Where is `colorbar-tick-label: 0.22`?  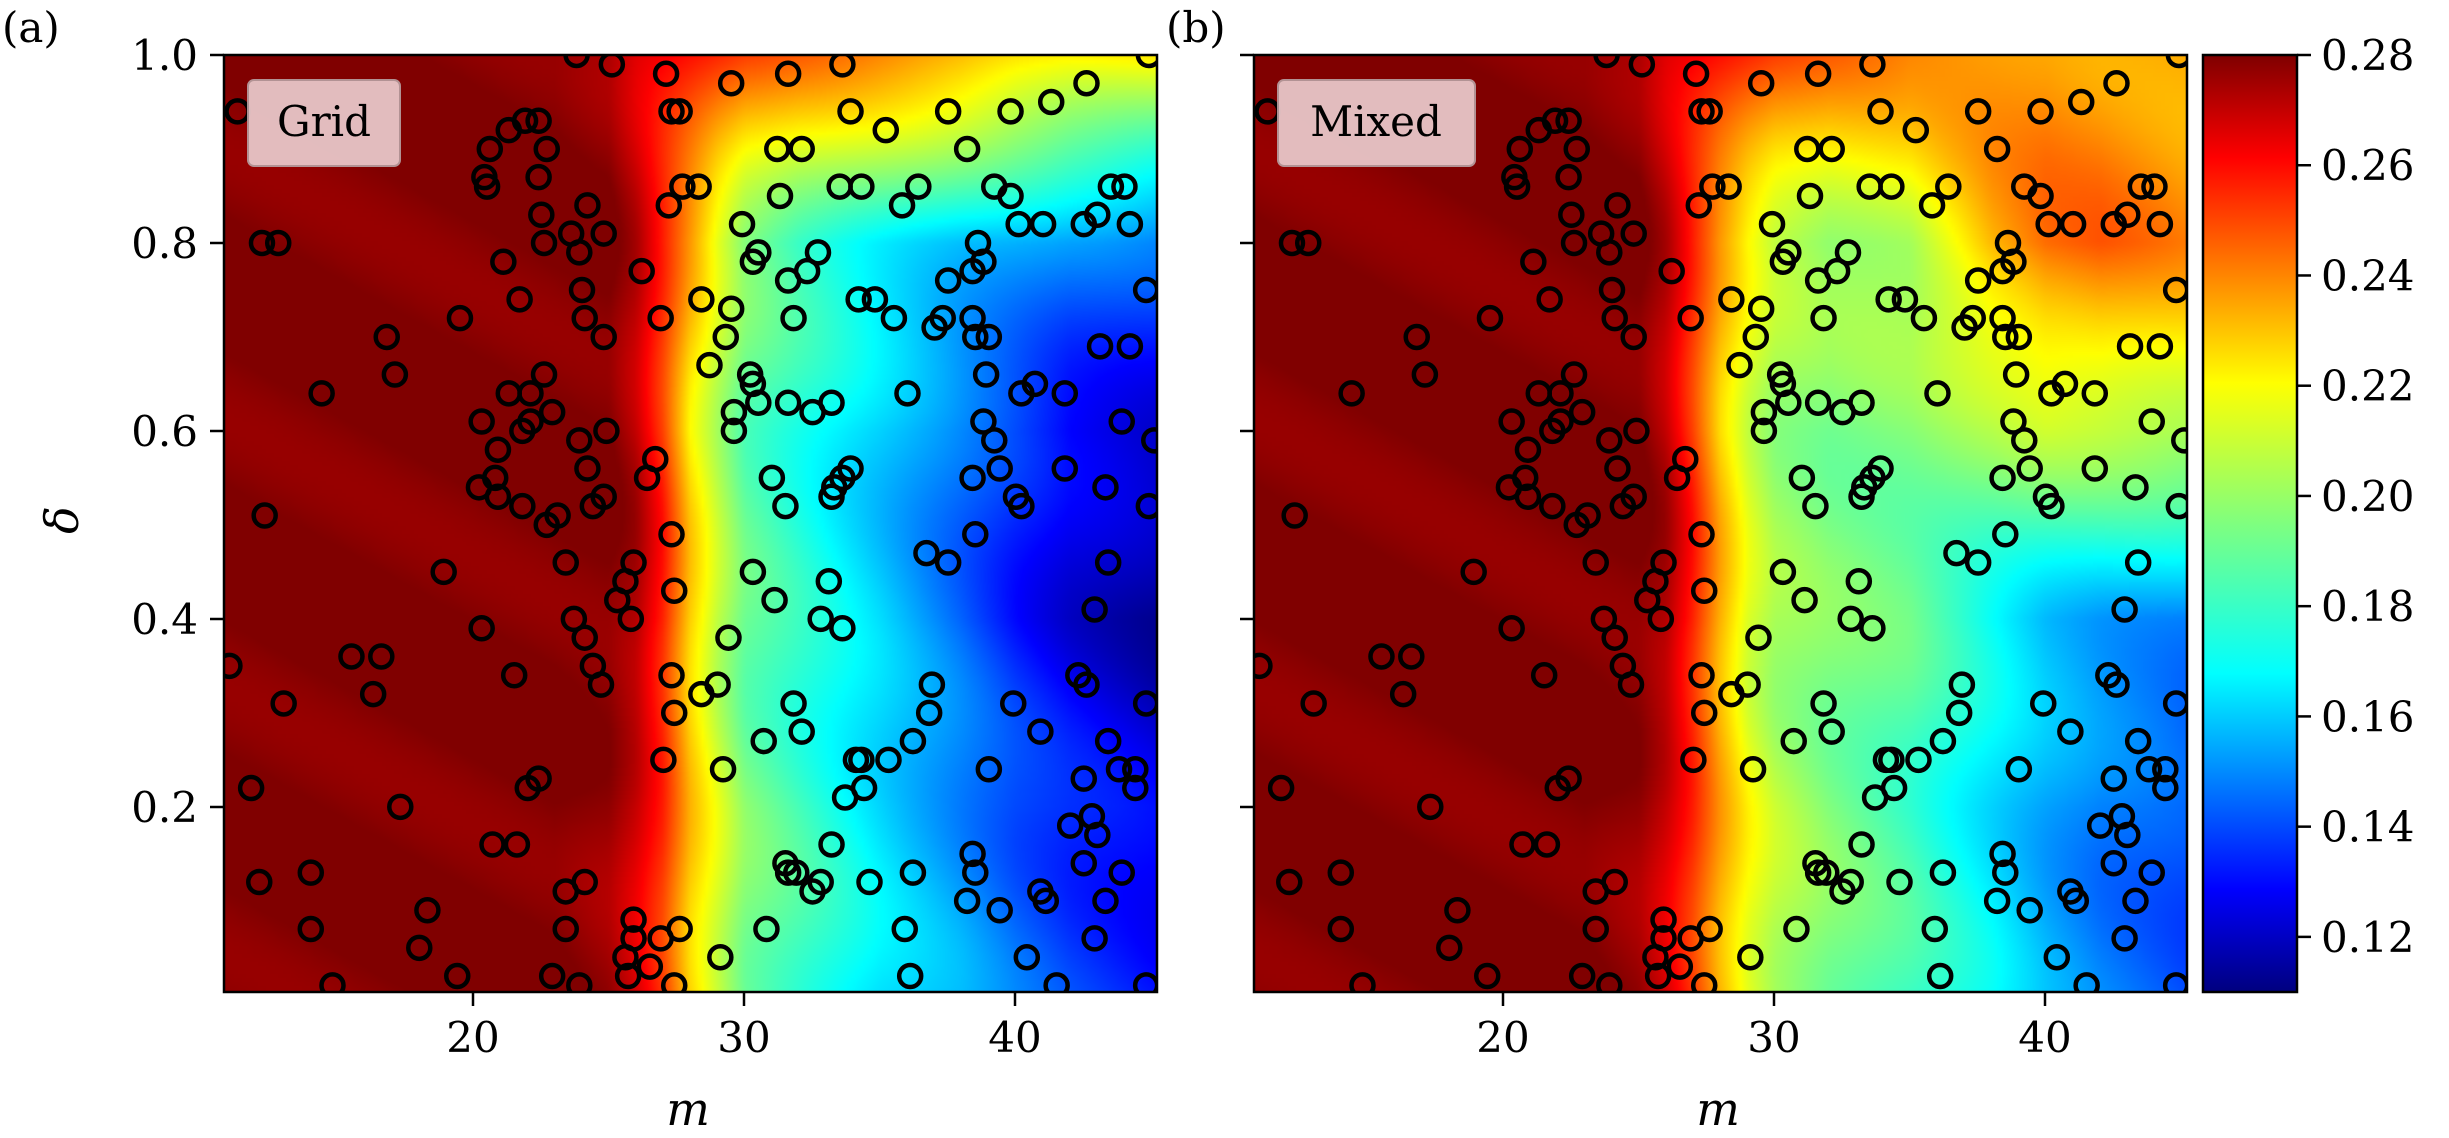
colorbar-tick-label: 0.22 is located at coordinates (2368, 386).